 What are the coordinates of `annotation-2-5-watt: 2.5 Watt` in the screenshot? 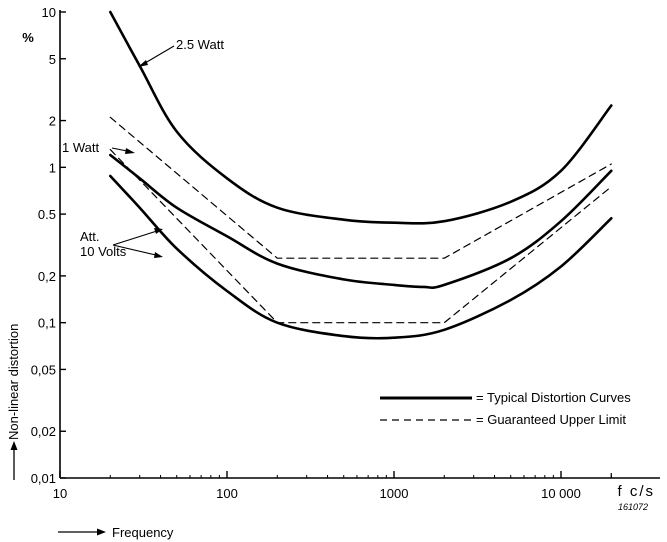 It's located at (181, 52).